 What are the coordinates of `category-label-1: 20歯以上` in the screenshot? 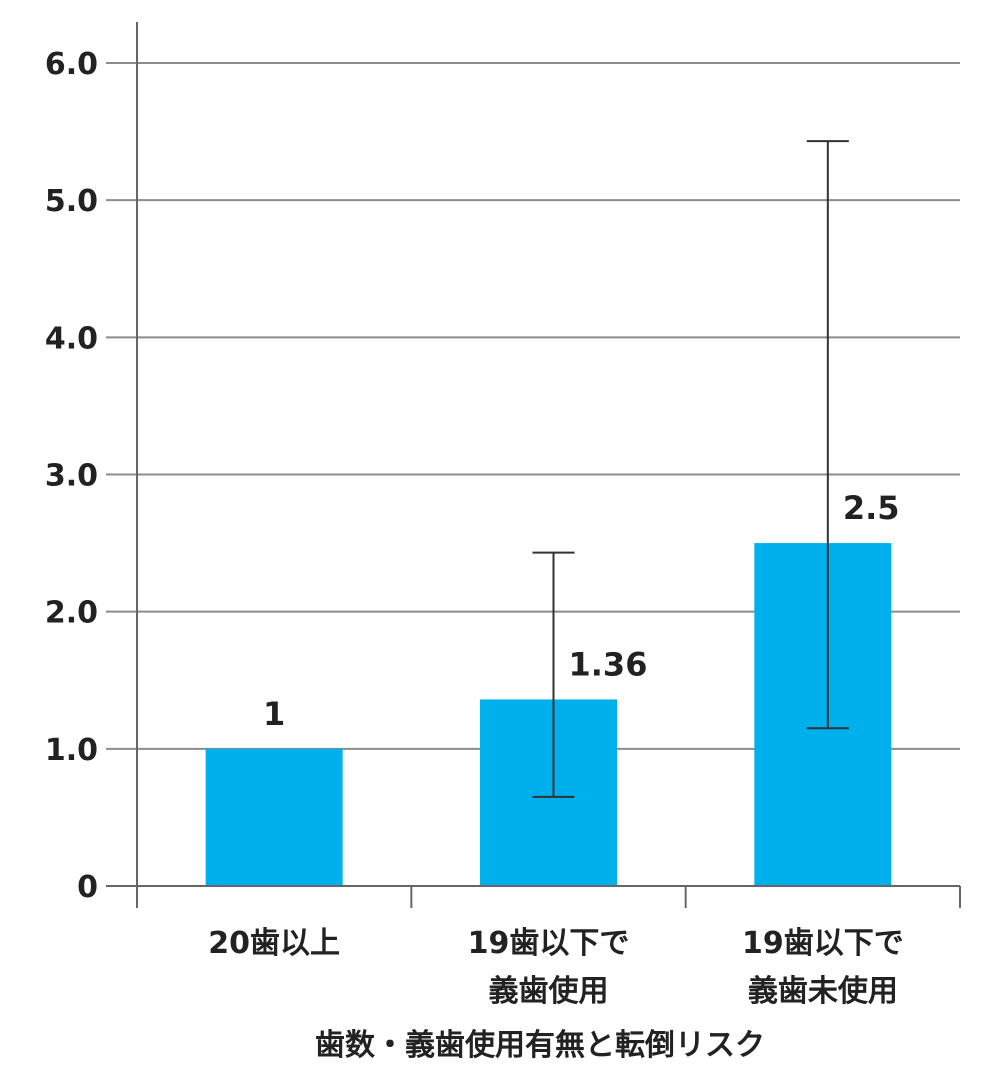 It's located at (274, 943).